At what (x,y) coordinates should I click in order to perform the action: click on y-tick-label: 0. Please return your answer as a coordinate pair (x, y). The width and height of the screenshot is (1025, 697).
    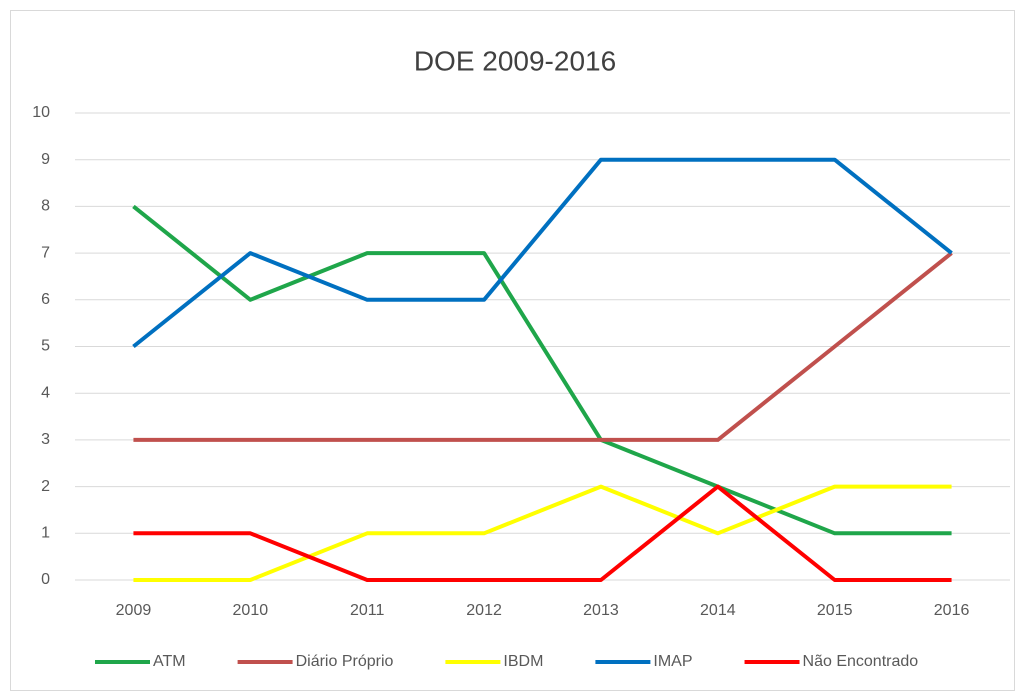
    Looking at the image, I should click on (45, 579).